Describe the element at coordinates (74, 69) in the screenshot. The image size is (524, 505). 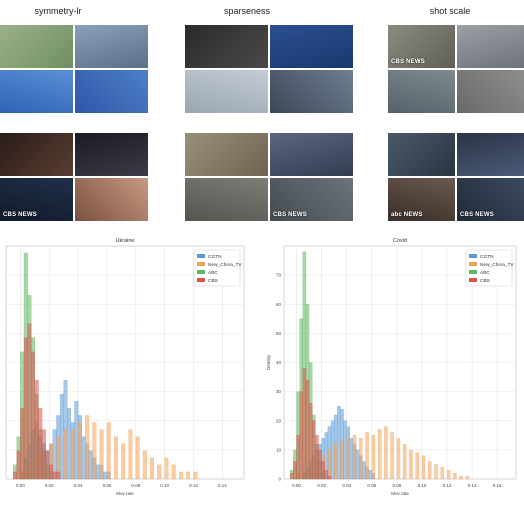
I see `thumb-grid-symmetry-top` at that location.